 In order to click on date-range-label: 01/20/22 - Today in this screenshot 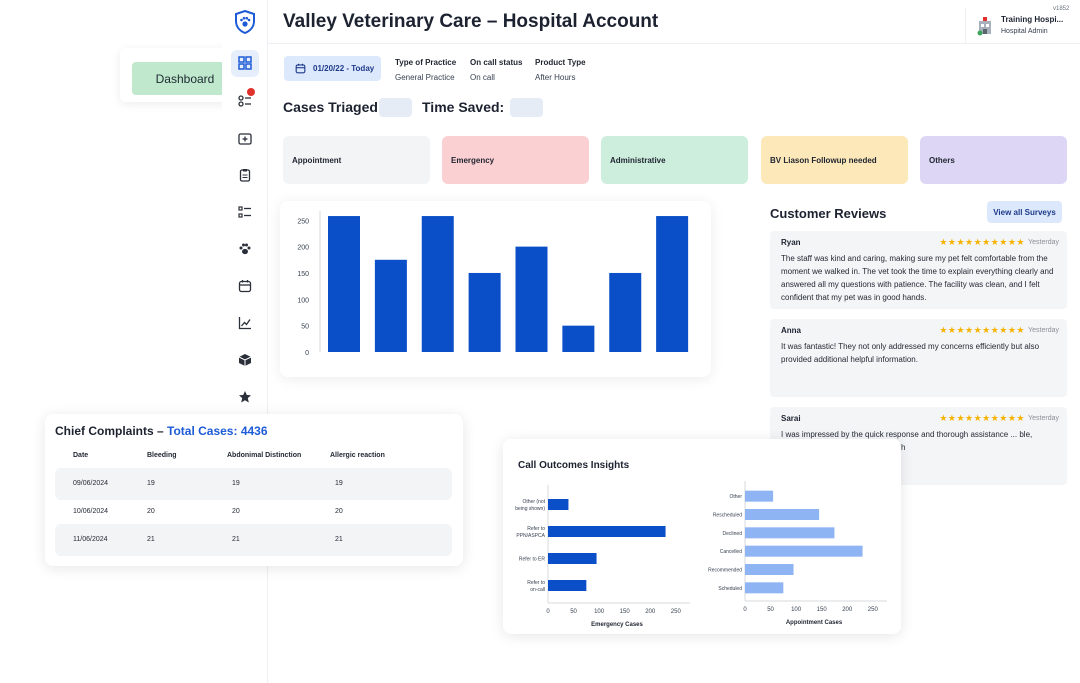, I will do `click(344, 68)`.